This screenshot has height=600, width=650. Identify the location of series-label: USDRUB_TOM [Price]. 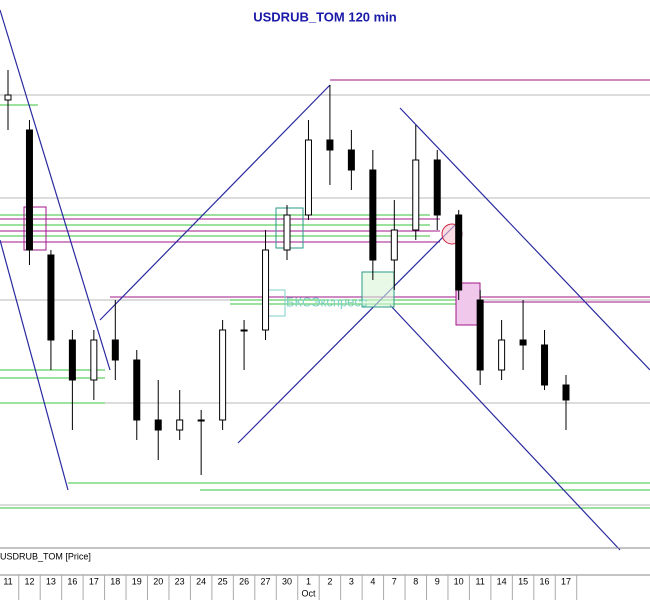
(45, 556).